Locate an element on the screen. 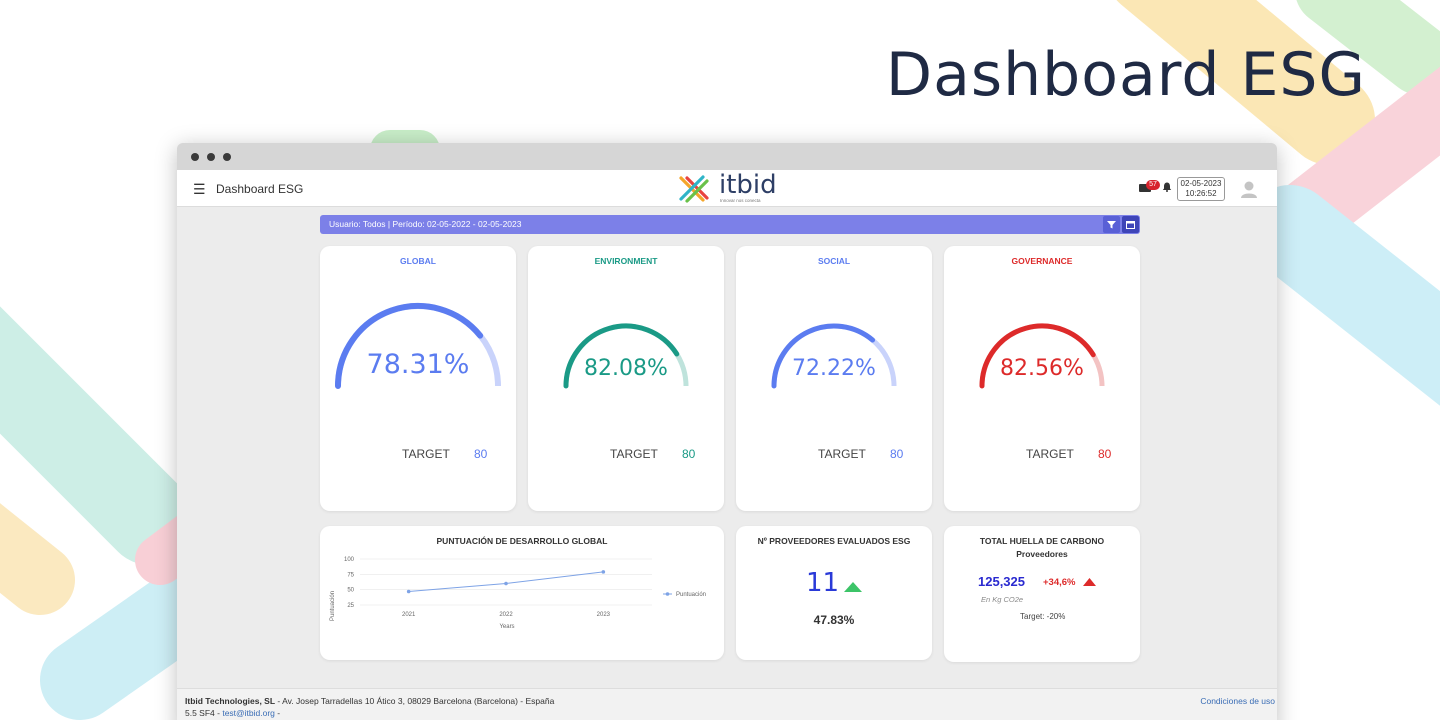  filter-button is located at coordinates (1111, 224).